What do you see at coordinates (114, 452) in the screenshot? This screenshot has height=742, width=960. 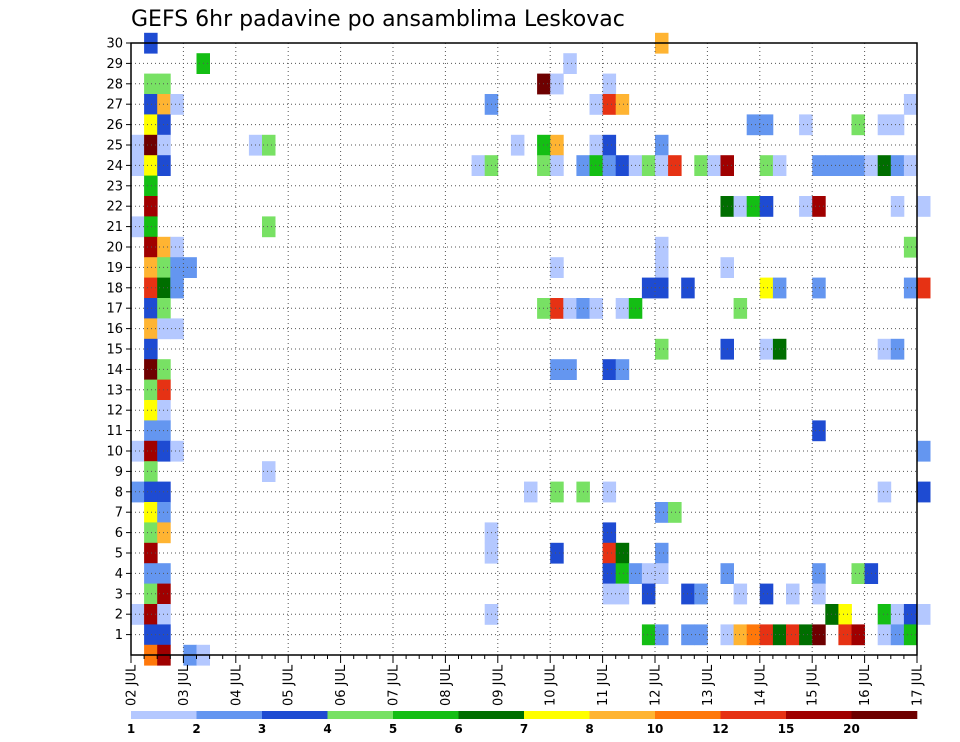 I see `y-tick-label: 10` at bounding box center [114, 452].